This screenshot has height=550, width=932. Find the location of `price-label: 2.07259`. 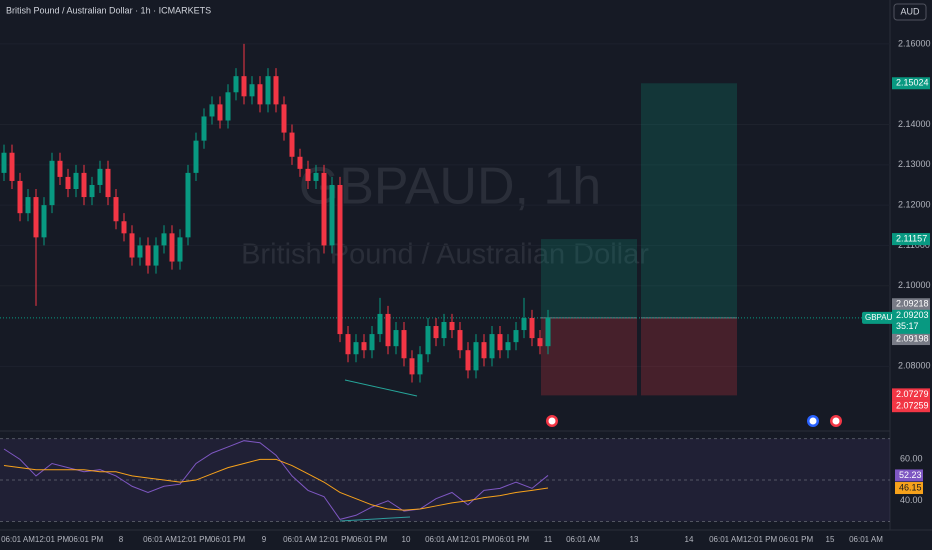

price-label: 2.07259 is located at coordinates (912, 406).